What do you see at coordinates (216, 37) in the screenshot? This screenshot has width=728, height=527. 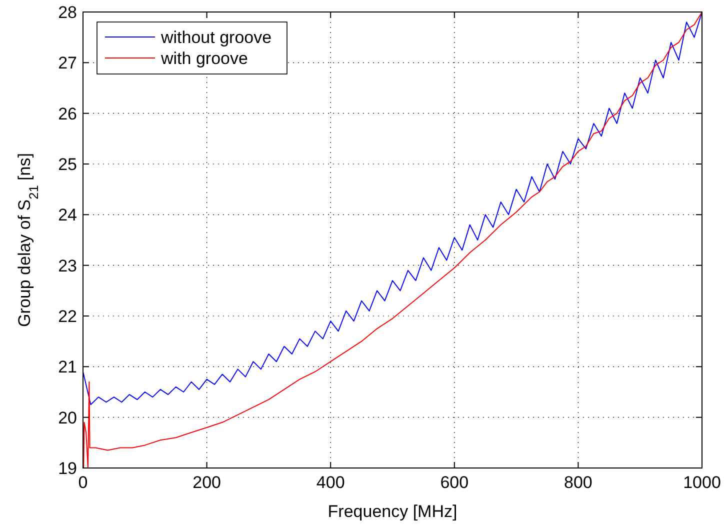 I see `legend-label: without groove` at bounding box center [216, 37].